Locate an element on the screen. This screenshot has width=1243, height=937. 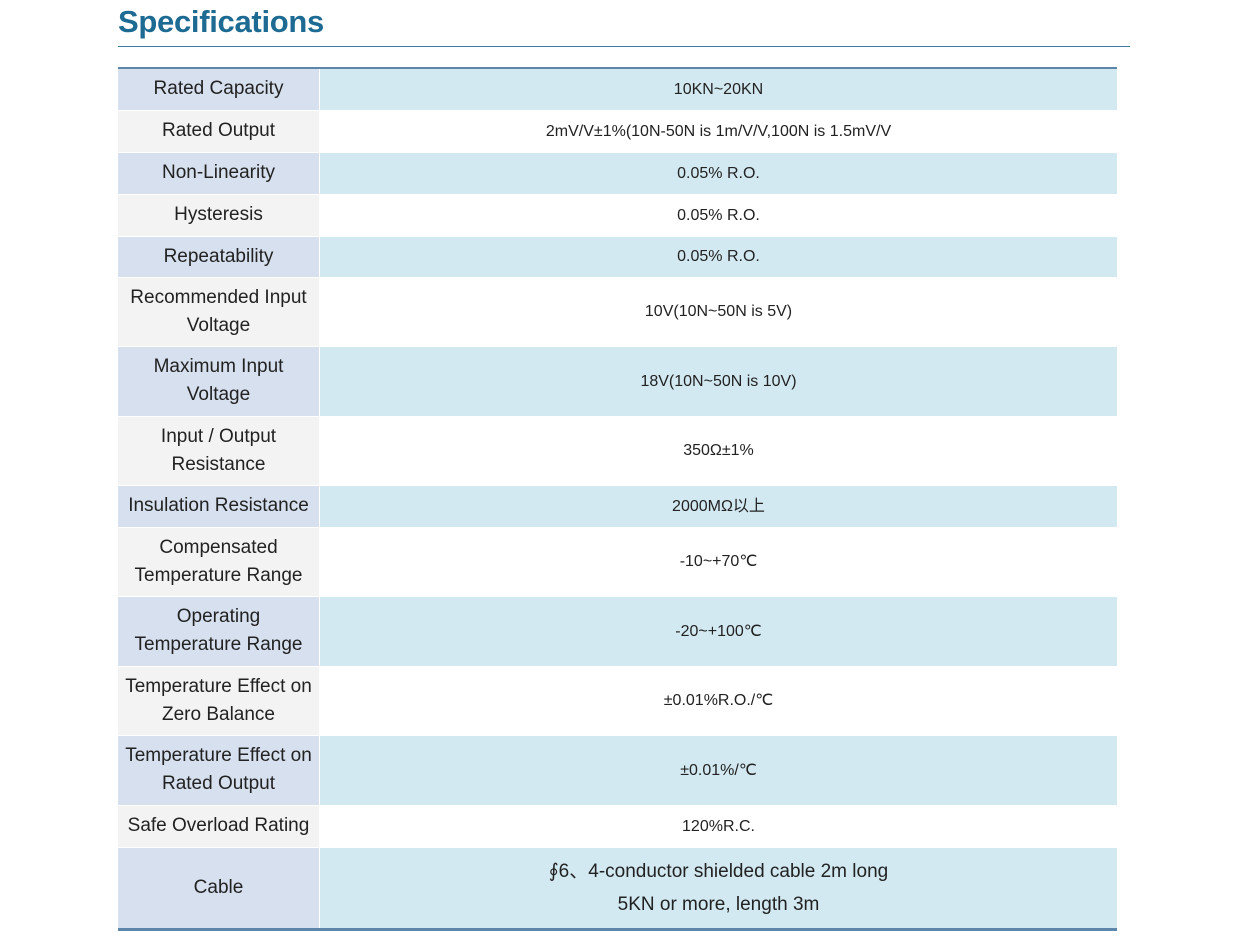
spec-value: 18V(10N~50N is 10V) is located at coordinates (718, 381).